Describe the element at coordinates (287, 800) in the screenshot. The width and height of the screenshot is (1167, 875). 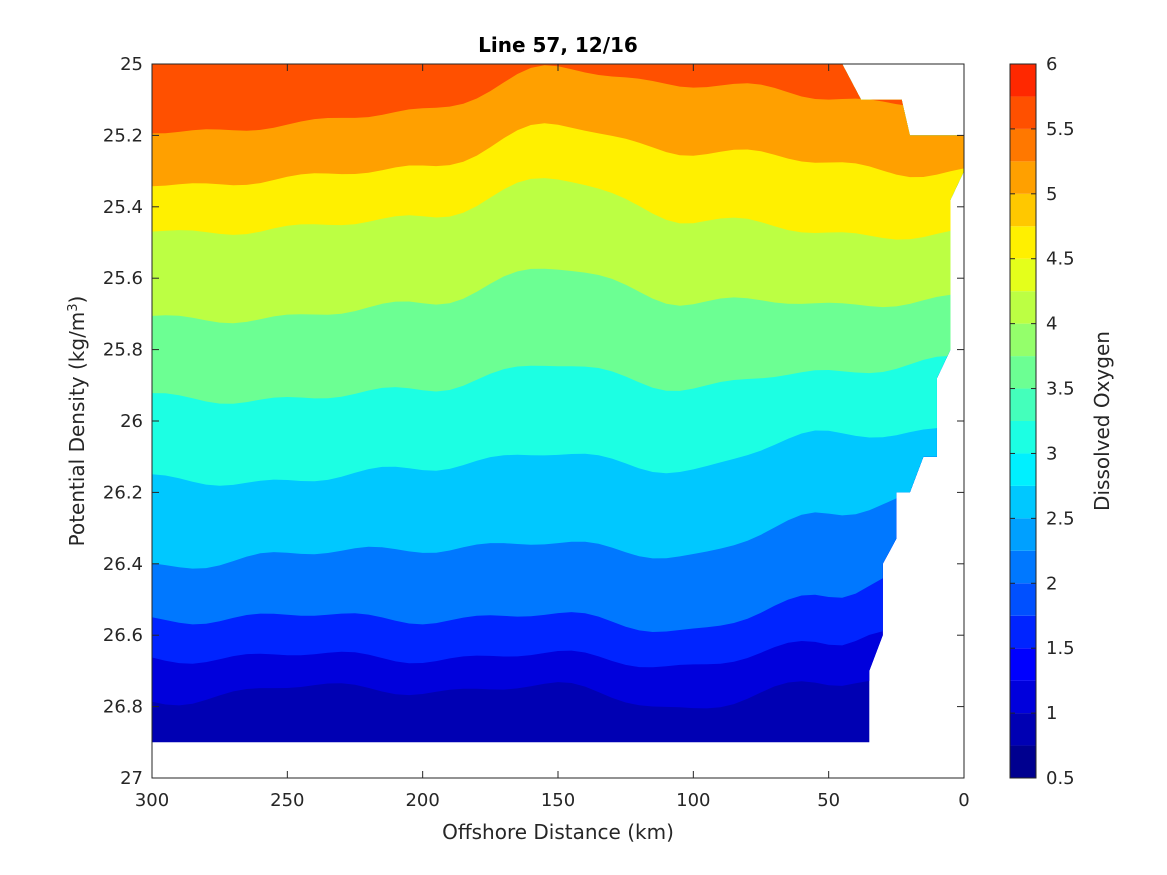
I see `x-tick-label: 250` at that location.